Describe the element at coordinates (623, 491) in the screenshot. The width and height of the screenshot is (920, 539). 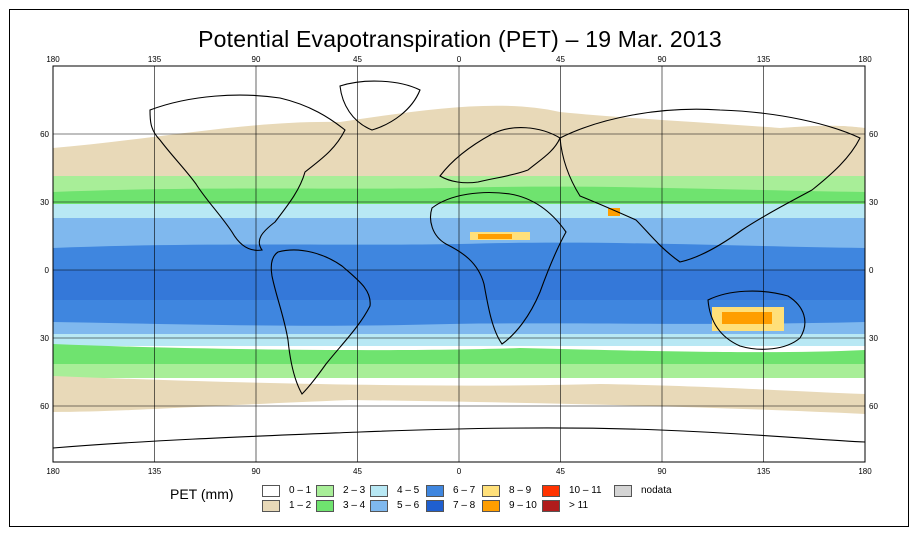
I see `legend-swatch-nodata` at that location.